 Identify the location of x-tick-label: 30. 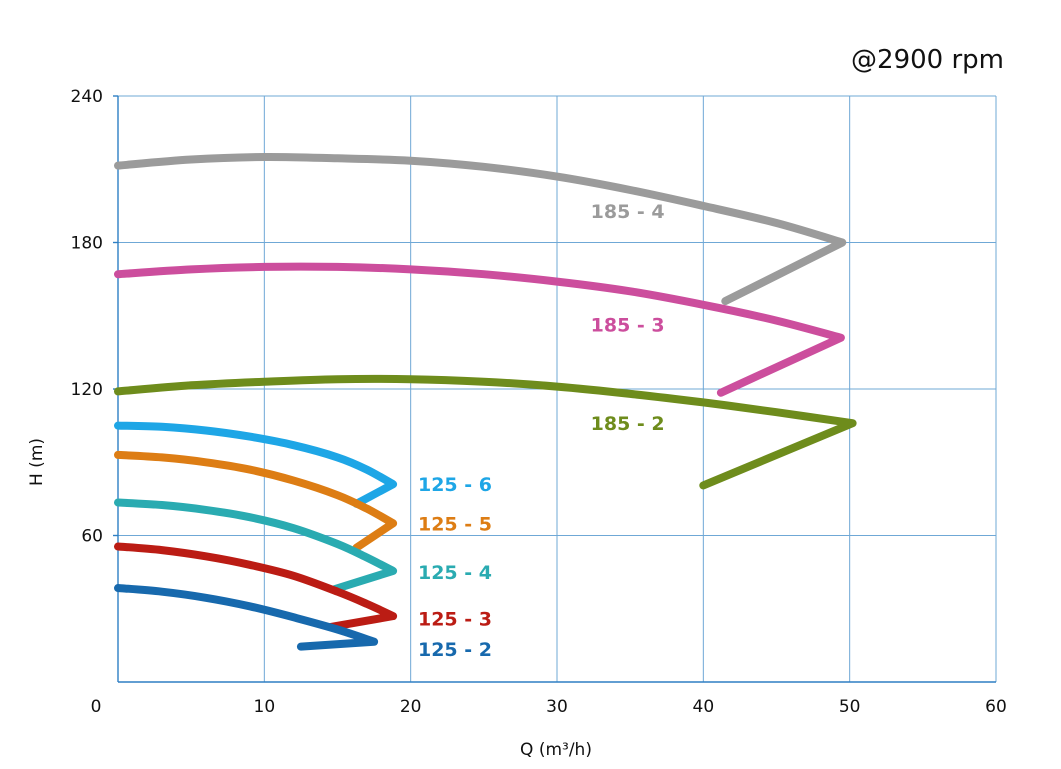
(557, 707).